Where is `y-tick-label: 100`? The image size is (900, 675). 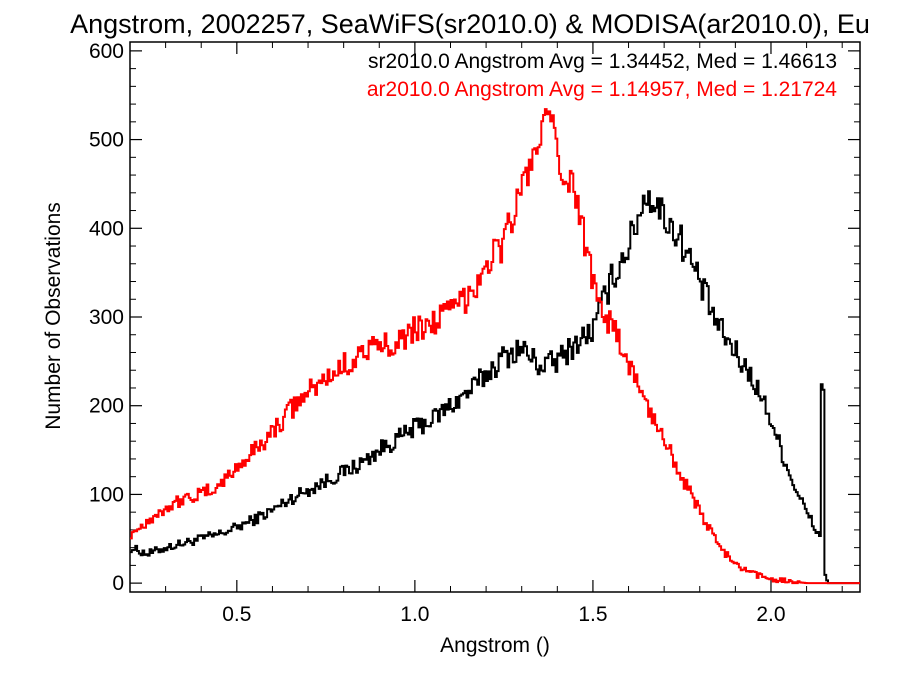
y-tick-label: 100 is located at coordinates (106, 494).